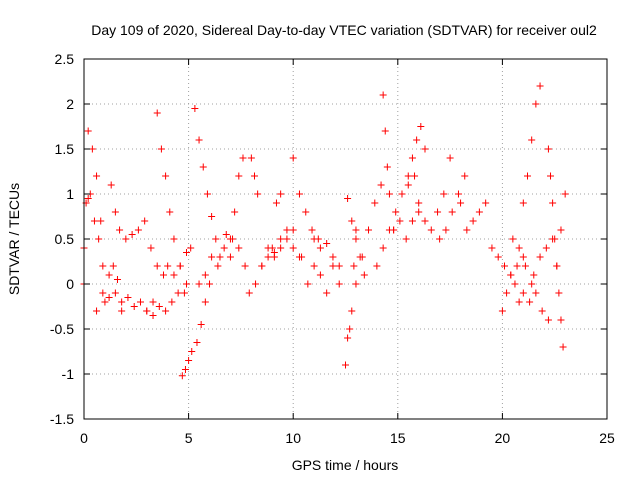  Describe the element at coordinates (503, 438) in the screenshot. I see `x-tick-label: 20` at that location.